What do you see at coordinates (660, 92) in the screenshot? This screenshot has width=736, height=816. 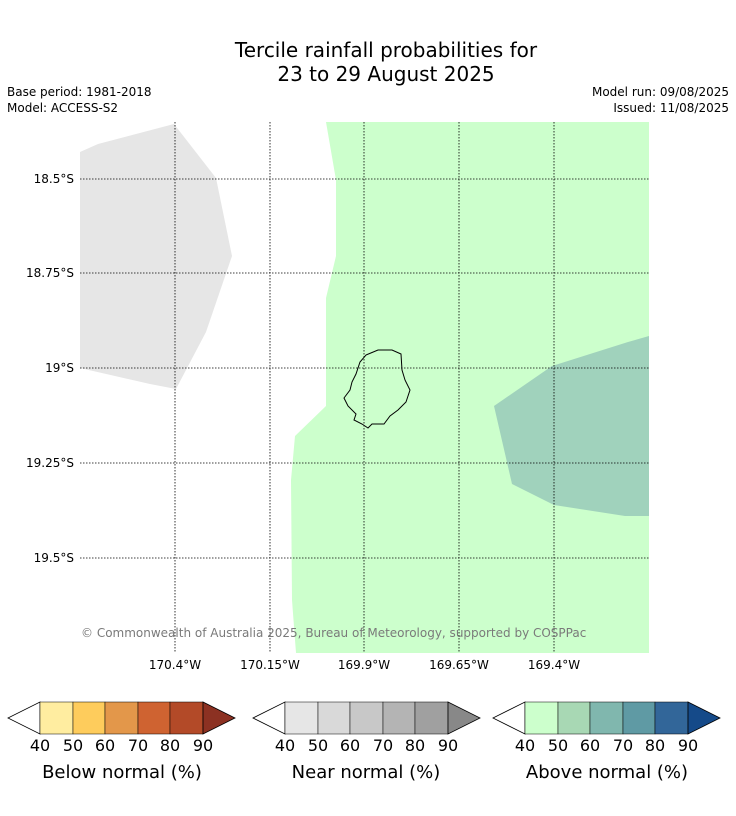 I see `model-run: Model run: 09/08/2025` at bounding box center [660, 92].